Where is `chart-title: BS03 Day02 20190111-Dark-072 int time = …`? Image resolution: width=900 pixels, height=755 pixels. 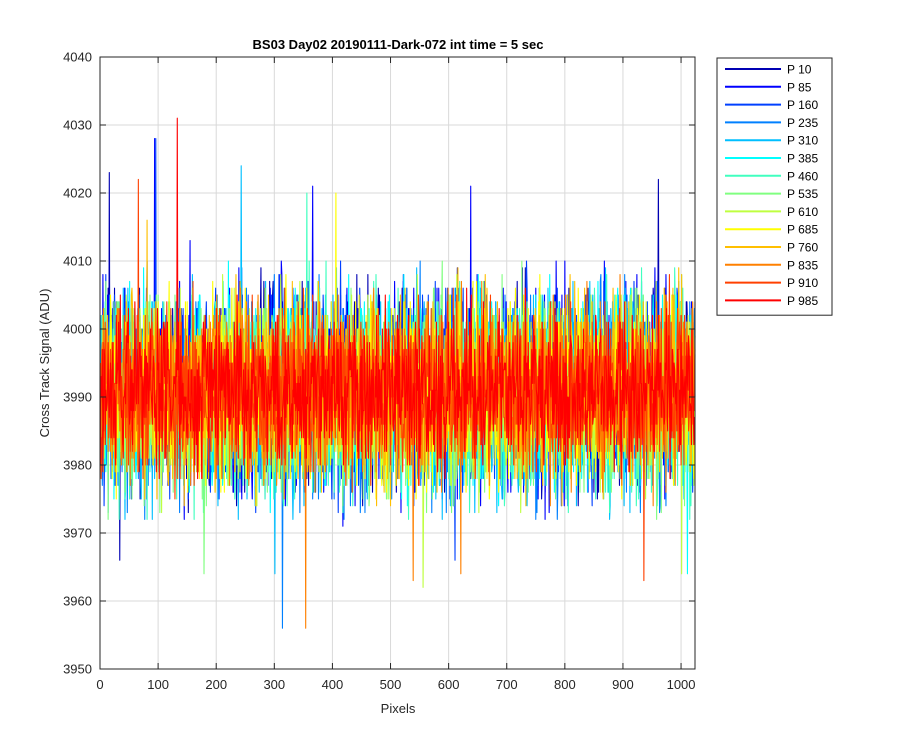 chart-title: BS03 Day02 20190111-Dark-072 int time = … is located at coordinates (398, 44).